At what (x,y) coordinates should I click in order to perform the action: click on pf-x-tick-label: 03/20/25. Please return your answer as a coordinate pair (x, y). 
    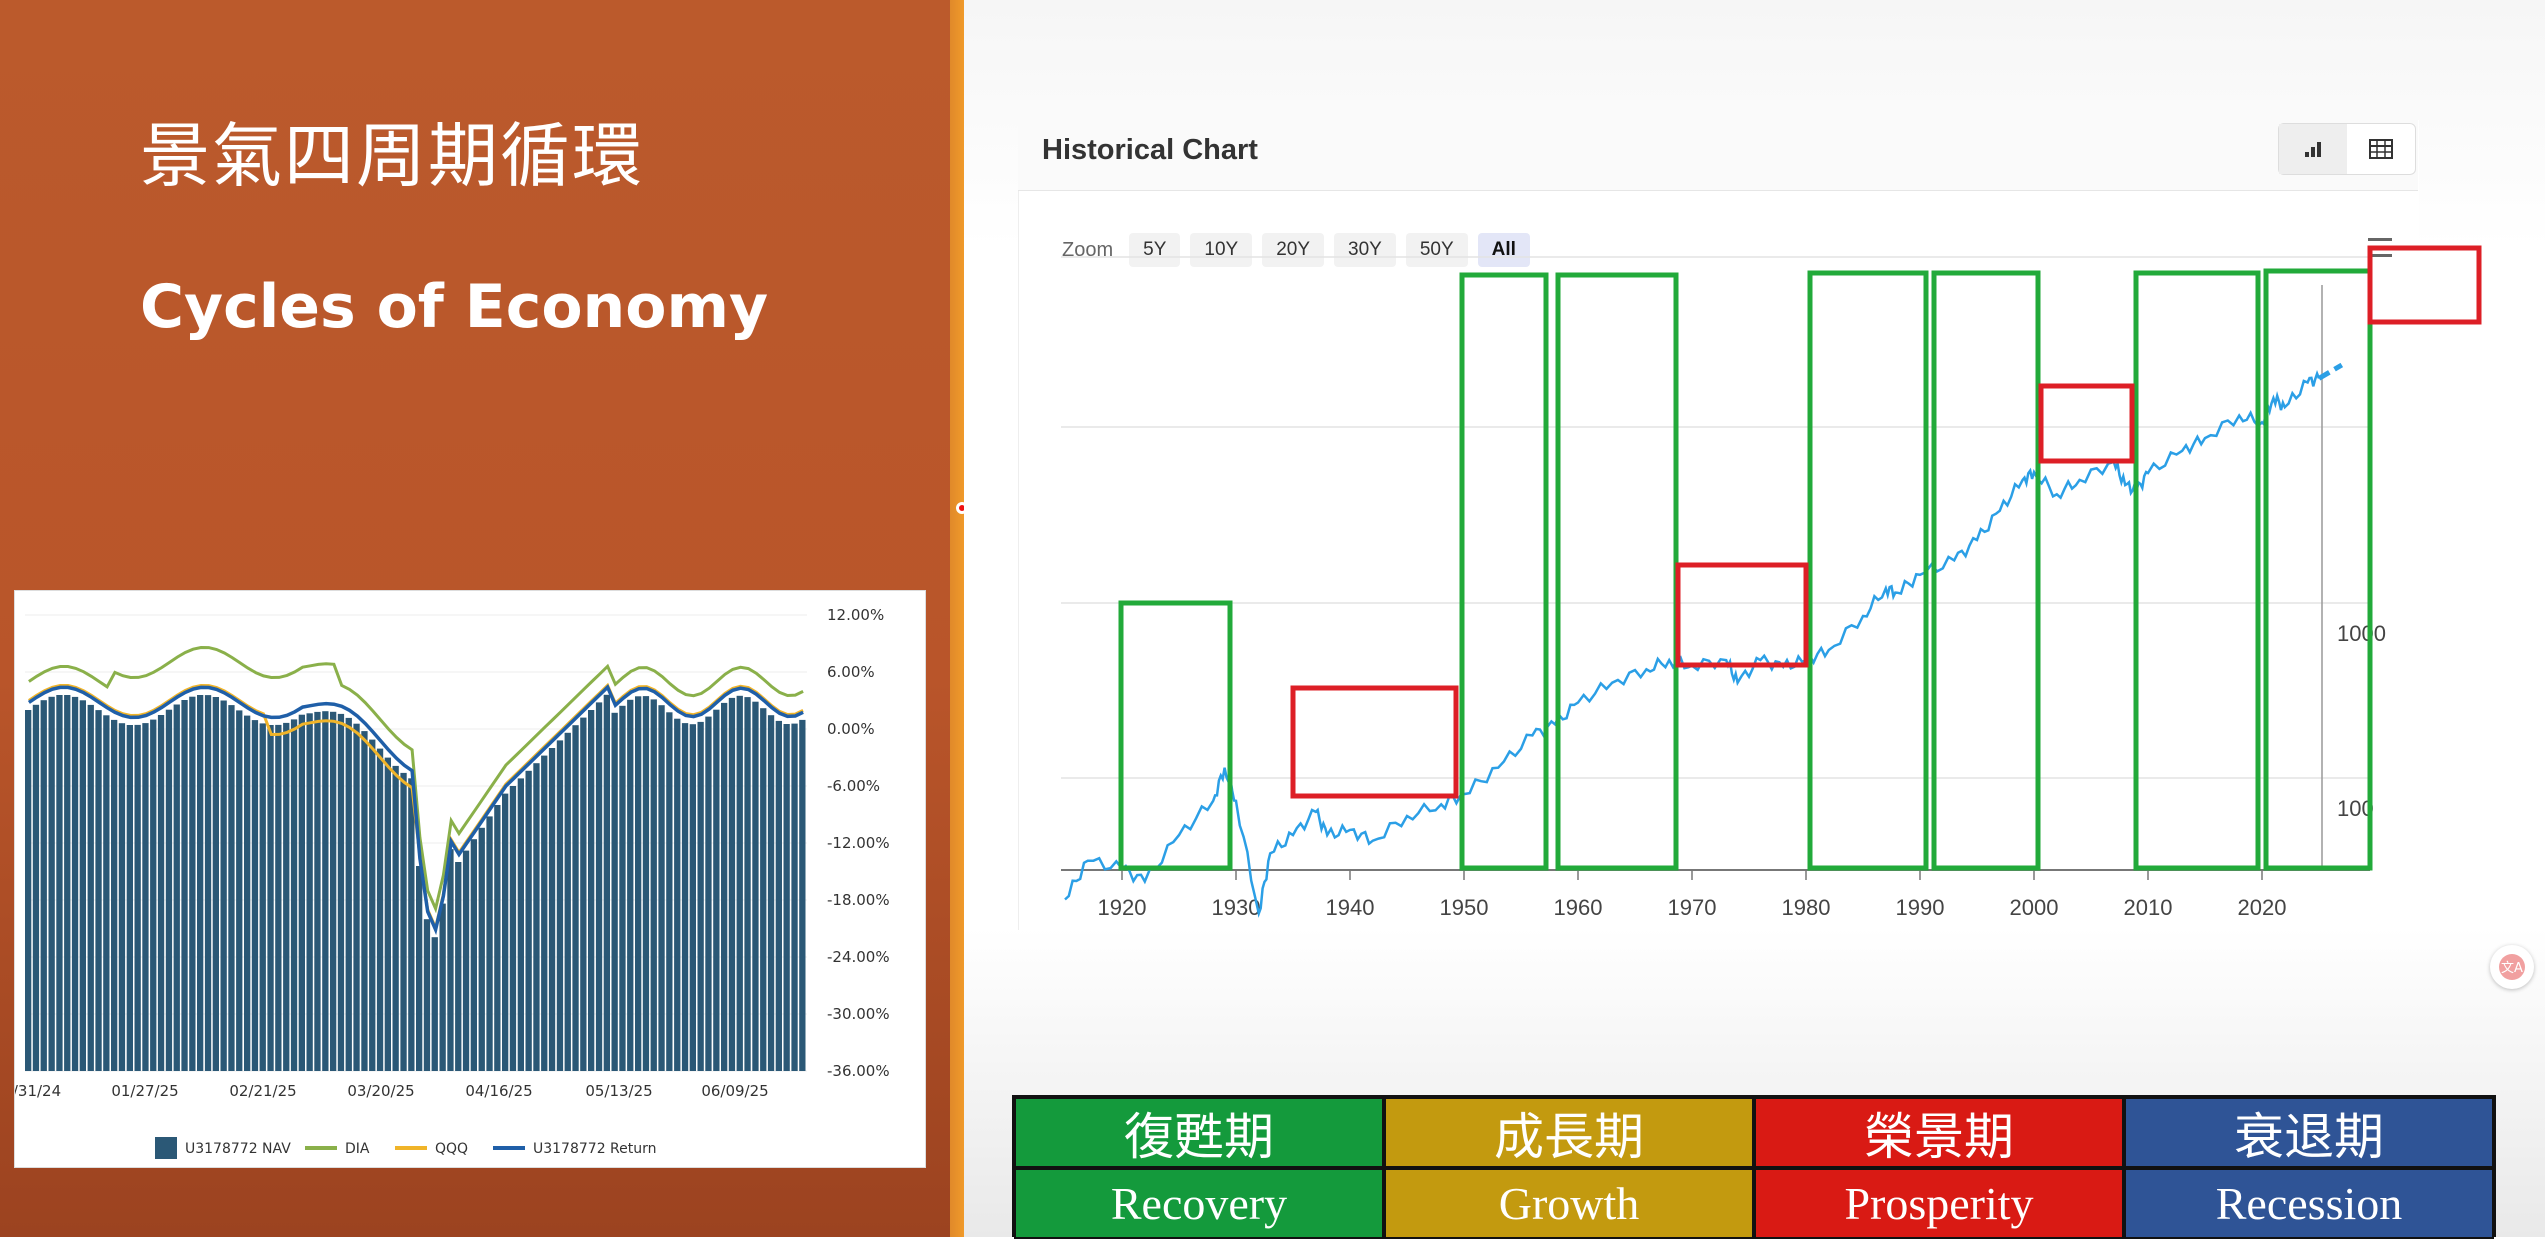
    Looking at the image, I should click on (380, 1091).